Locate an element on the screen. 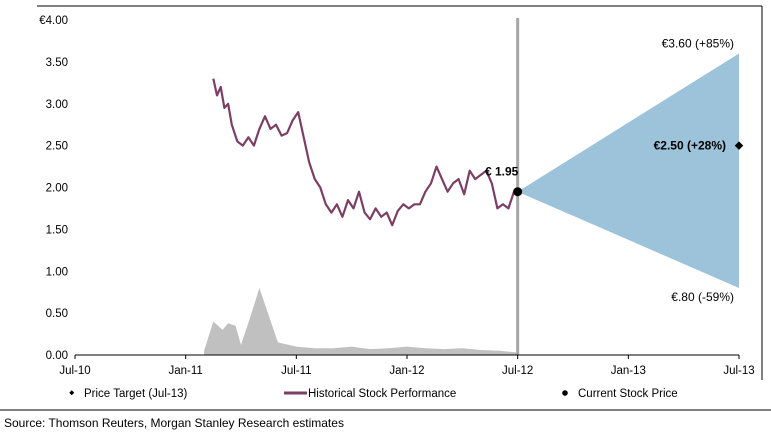 This screenshot has height=432, width=771. current-price-label: € 1.95 is located at coordinates (502, 172).